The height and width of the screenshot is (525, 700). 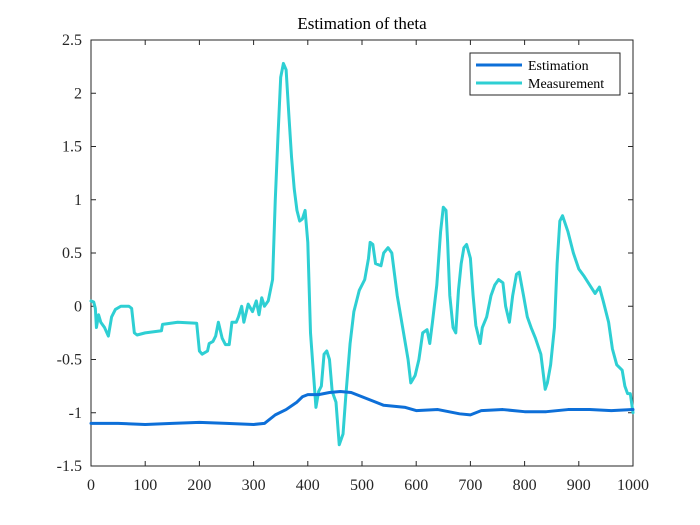 I want to click on series-line-estimation, so click(x=362, y=407).